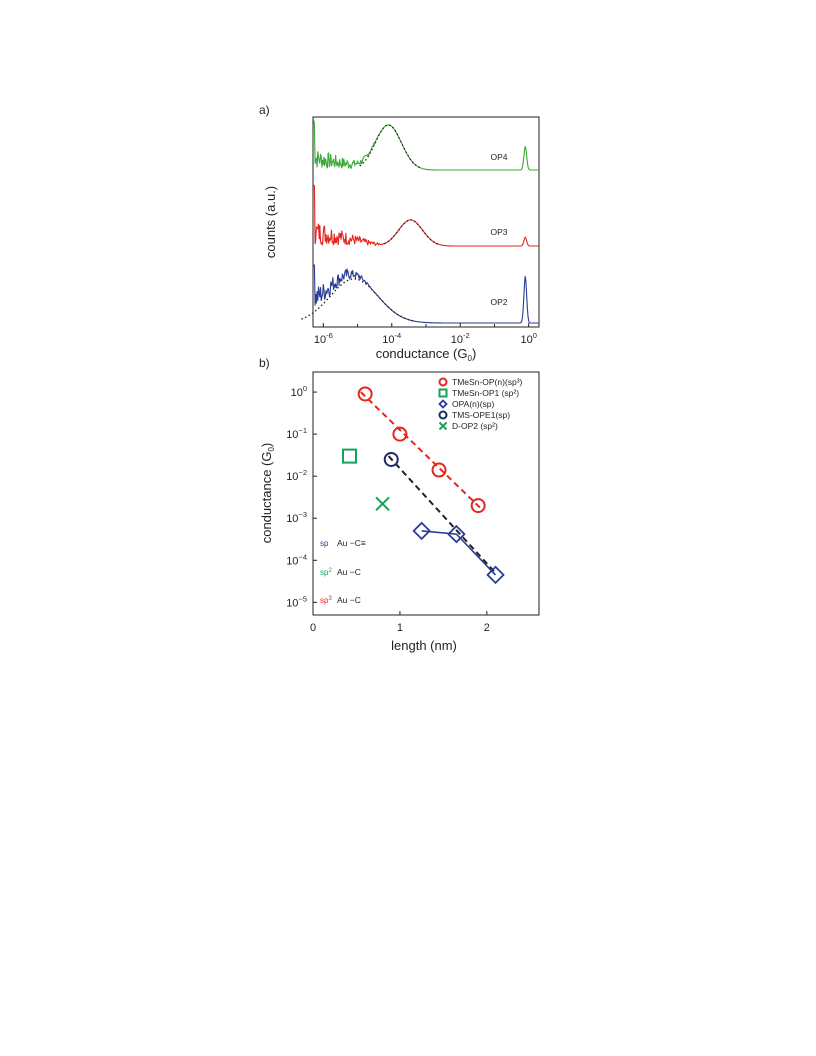 The width and height of the screenshot is (816, 1056). I want to click on panel-a-x-tick-label: 10⁰, so click(528, 338).